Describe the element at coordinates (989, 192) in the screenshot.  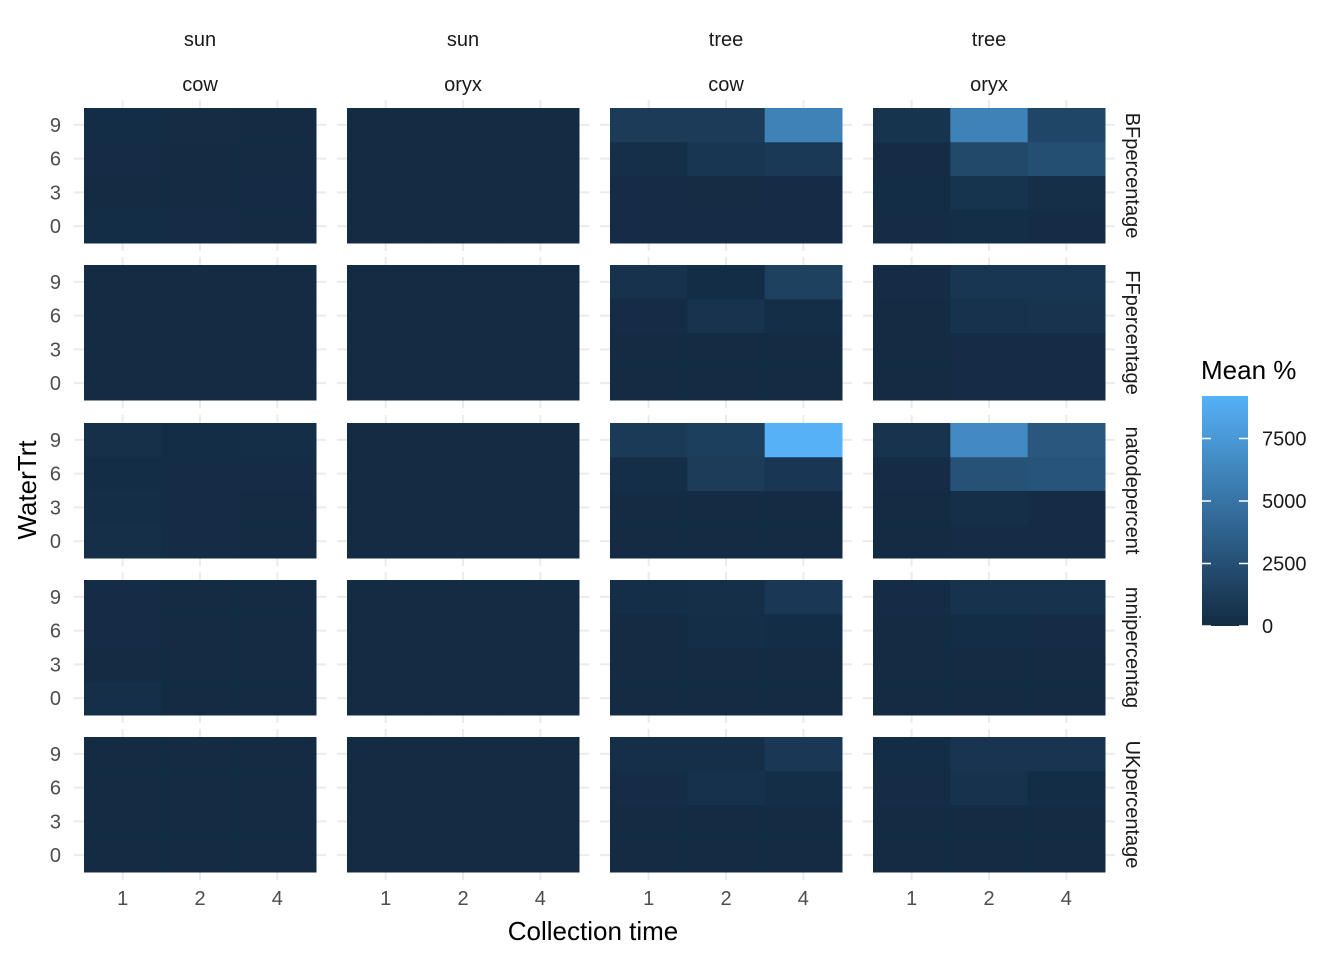
I see `heatmap-cell-BFpercentage-tree-oryx-y3-x2` at that location.